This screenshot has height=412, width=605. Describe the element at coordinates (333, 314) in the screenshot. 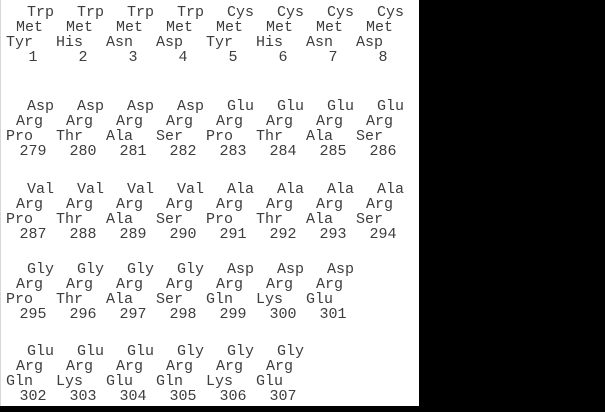

I see `position-number: 301` at that location.